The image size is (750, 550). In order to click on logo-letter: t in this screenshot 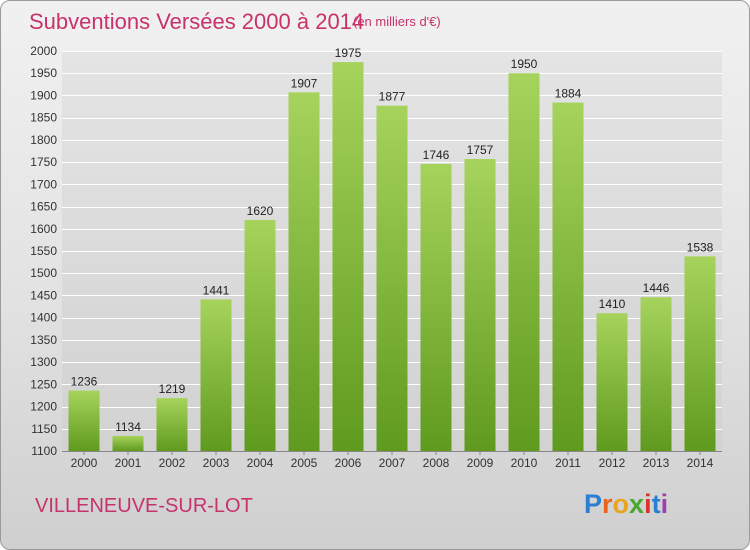, I will do `click(656, 504)`.